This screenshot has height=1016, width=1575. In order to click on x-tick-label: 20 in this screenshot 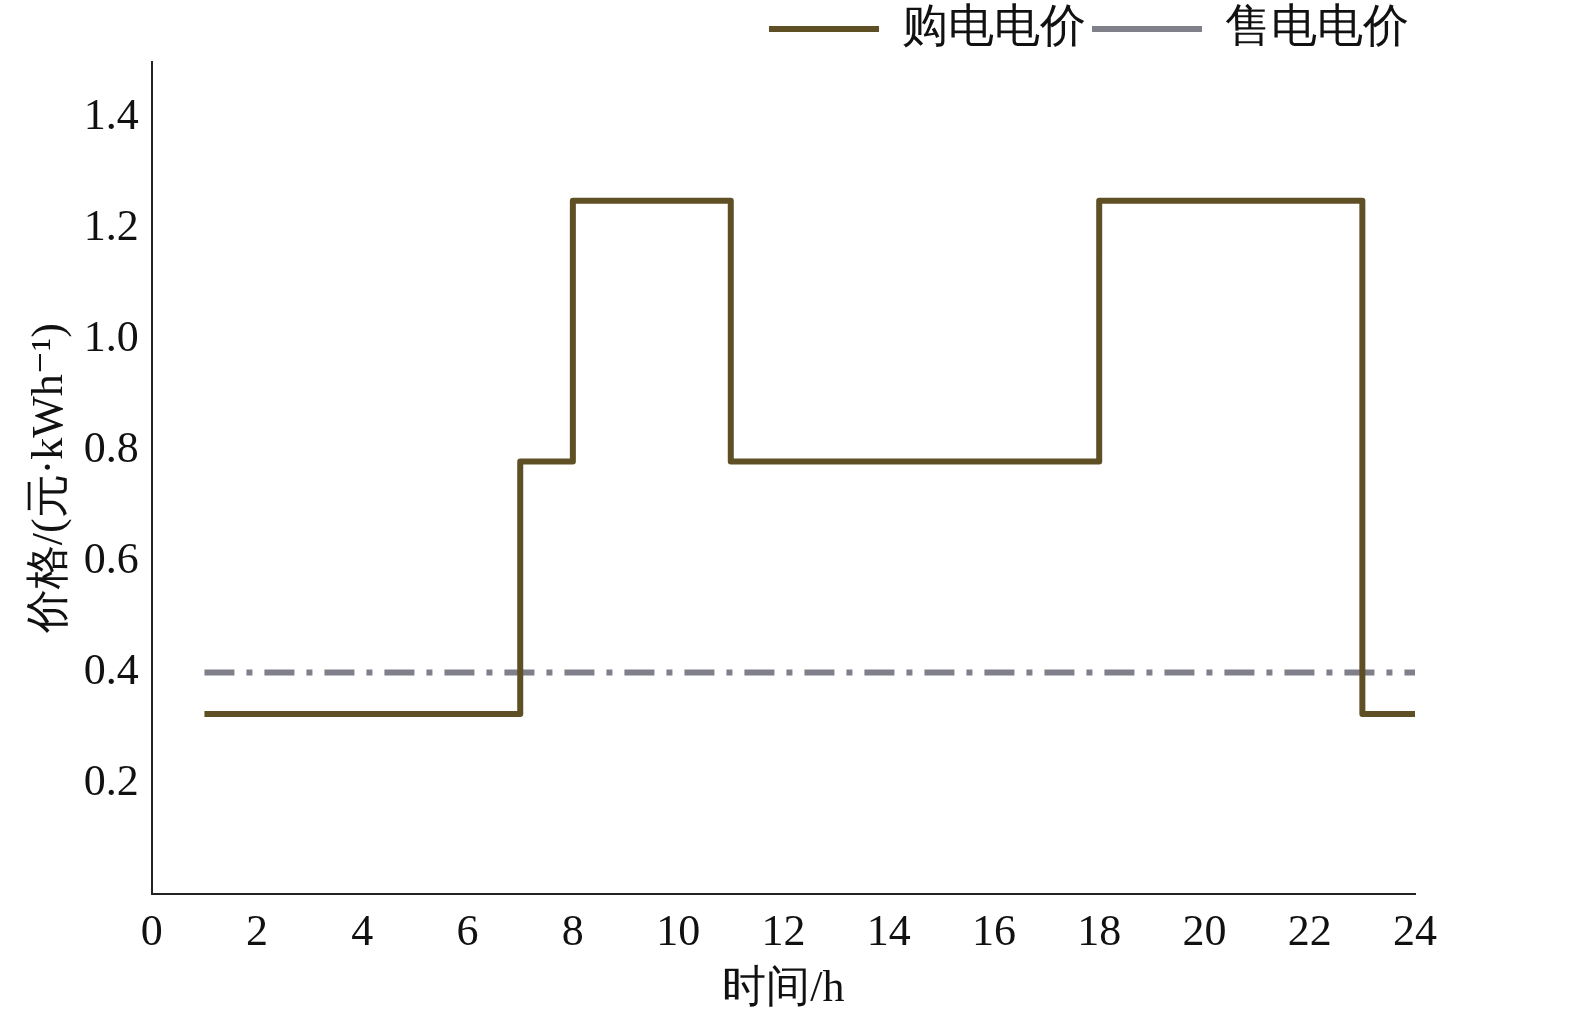, I will do `click(1204, 931)`.